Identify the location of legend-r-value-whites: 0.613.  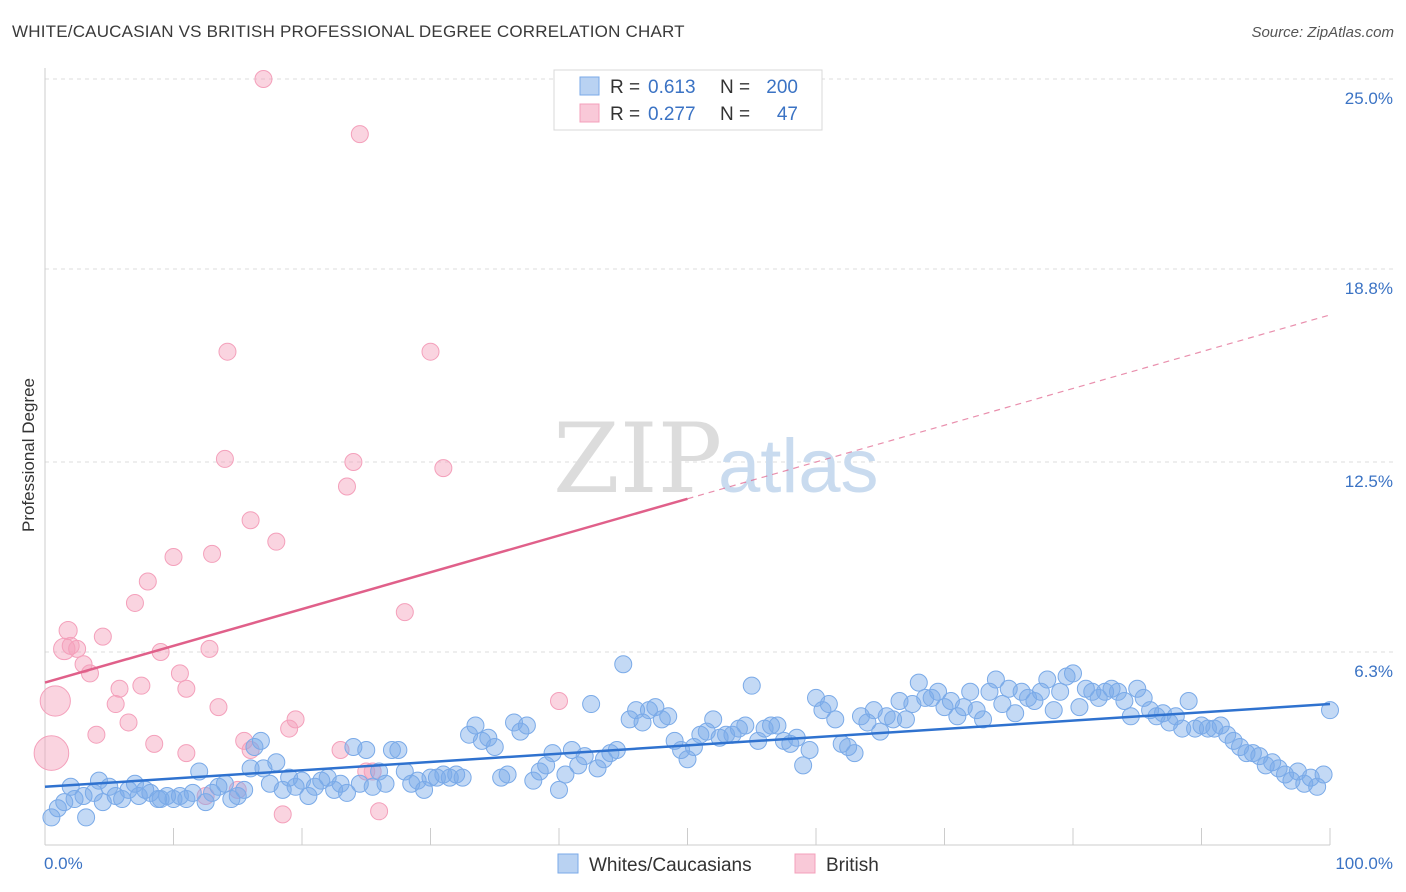
(672, 87).